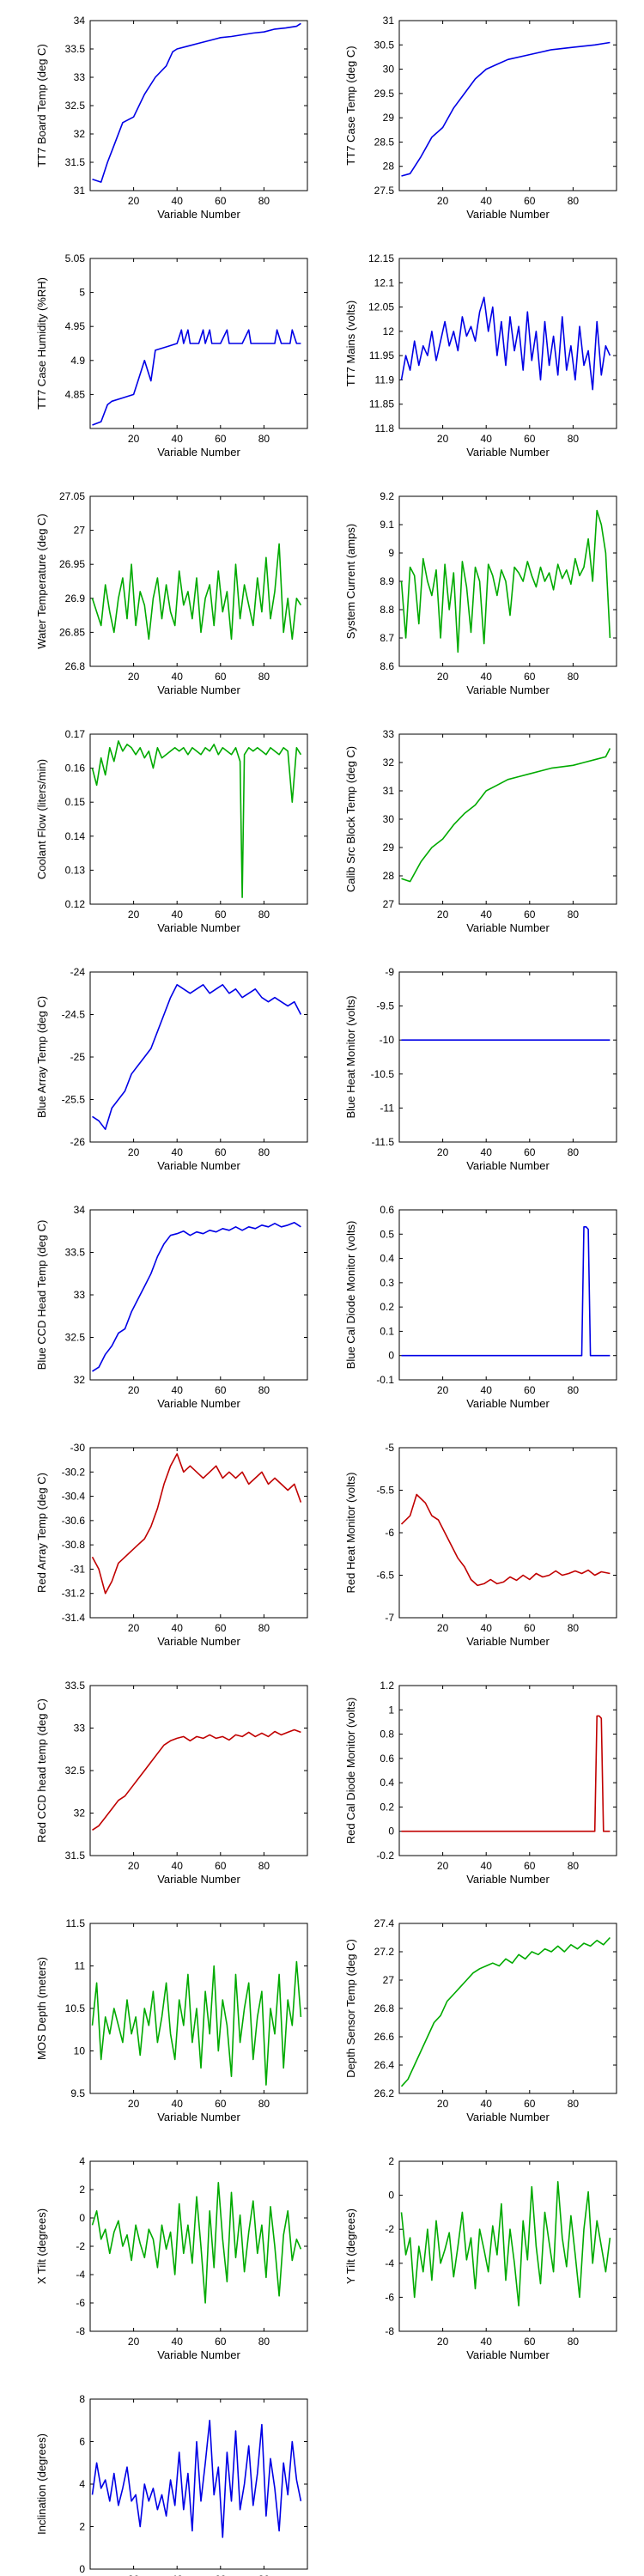  I want to click on y-tick-label: 0, so click(391, 1356).